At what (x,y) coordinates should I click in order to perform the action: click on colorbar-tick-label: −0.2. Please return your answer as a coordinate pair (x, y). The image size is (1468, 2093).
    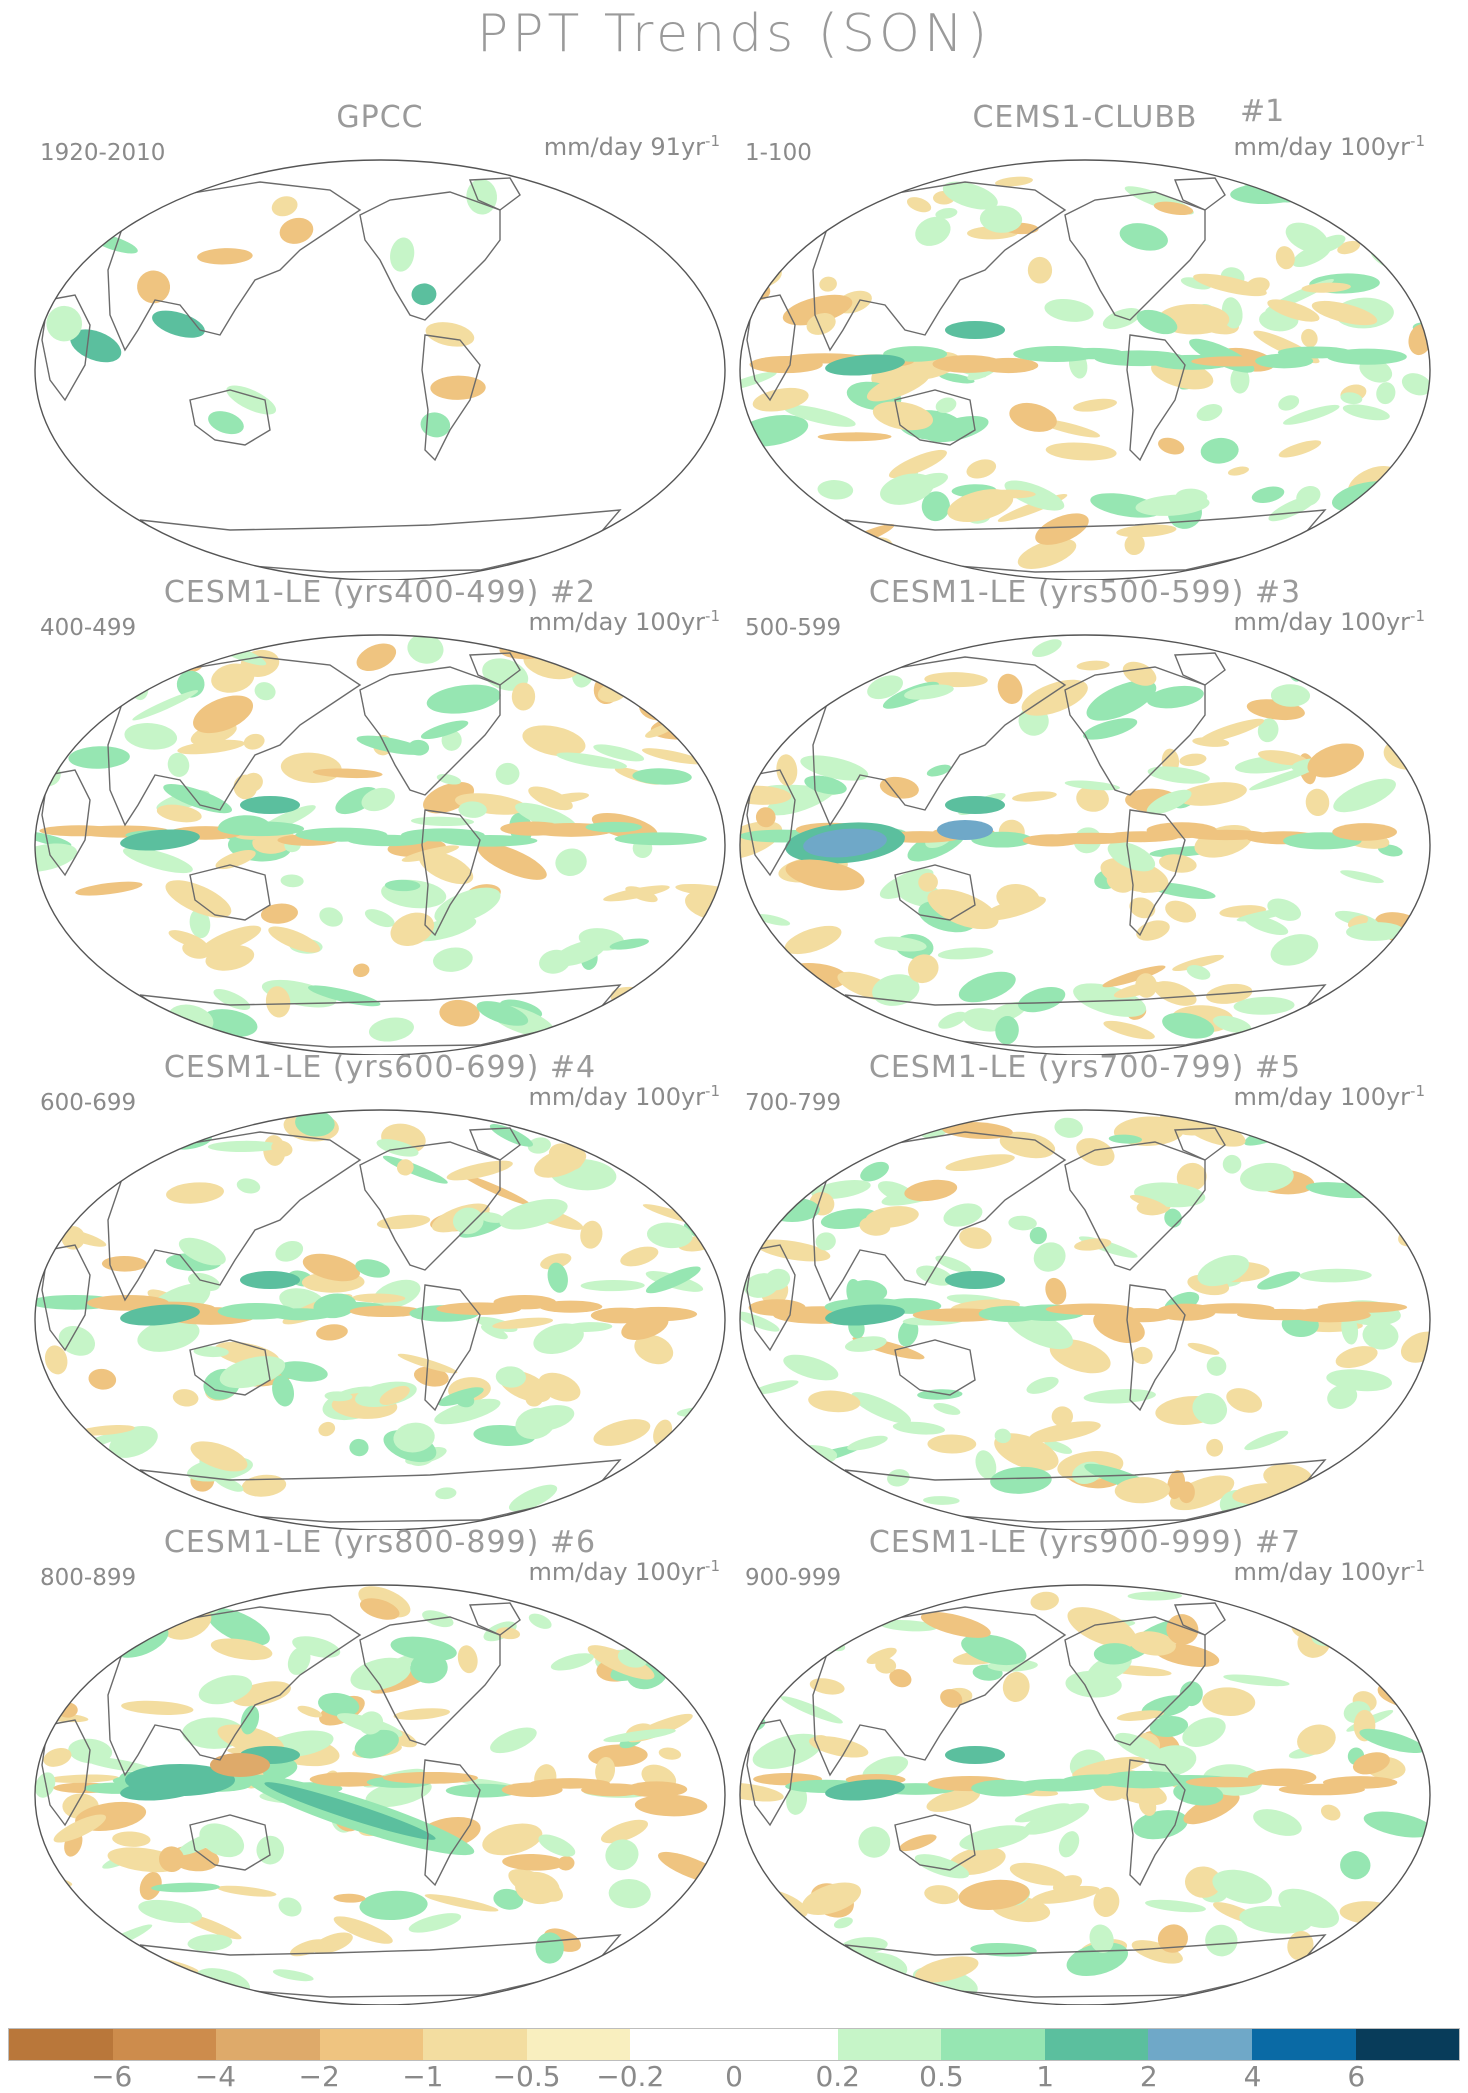
    Looking at the image, I should click on (630, 2076).